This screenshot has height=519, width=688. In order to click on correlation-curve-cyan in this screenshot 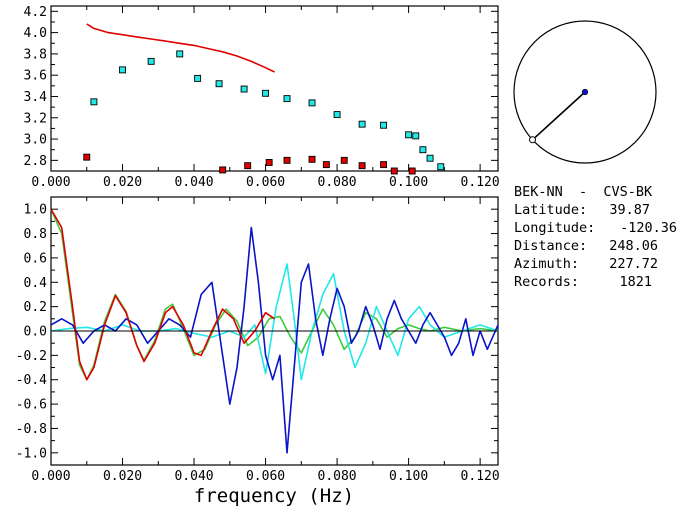, I will do `click(274, 322)`.